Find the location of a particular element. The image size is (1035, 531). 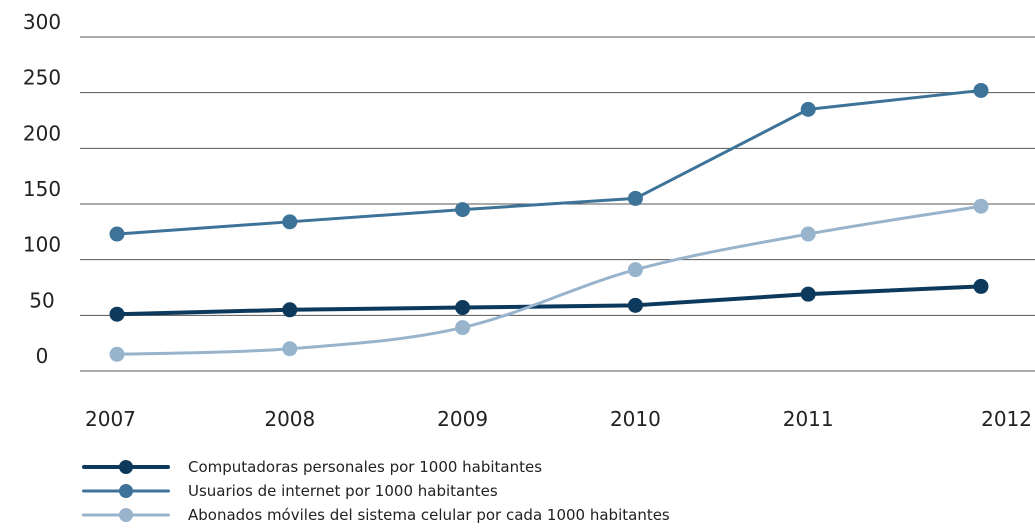

y-tick-label: 50 is located at coordinates (41, 300).